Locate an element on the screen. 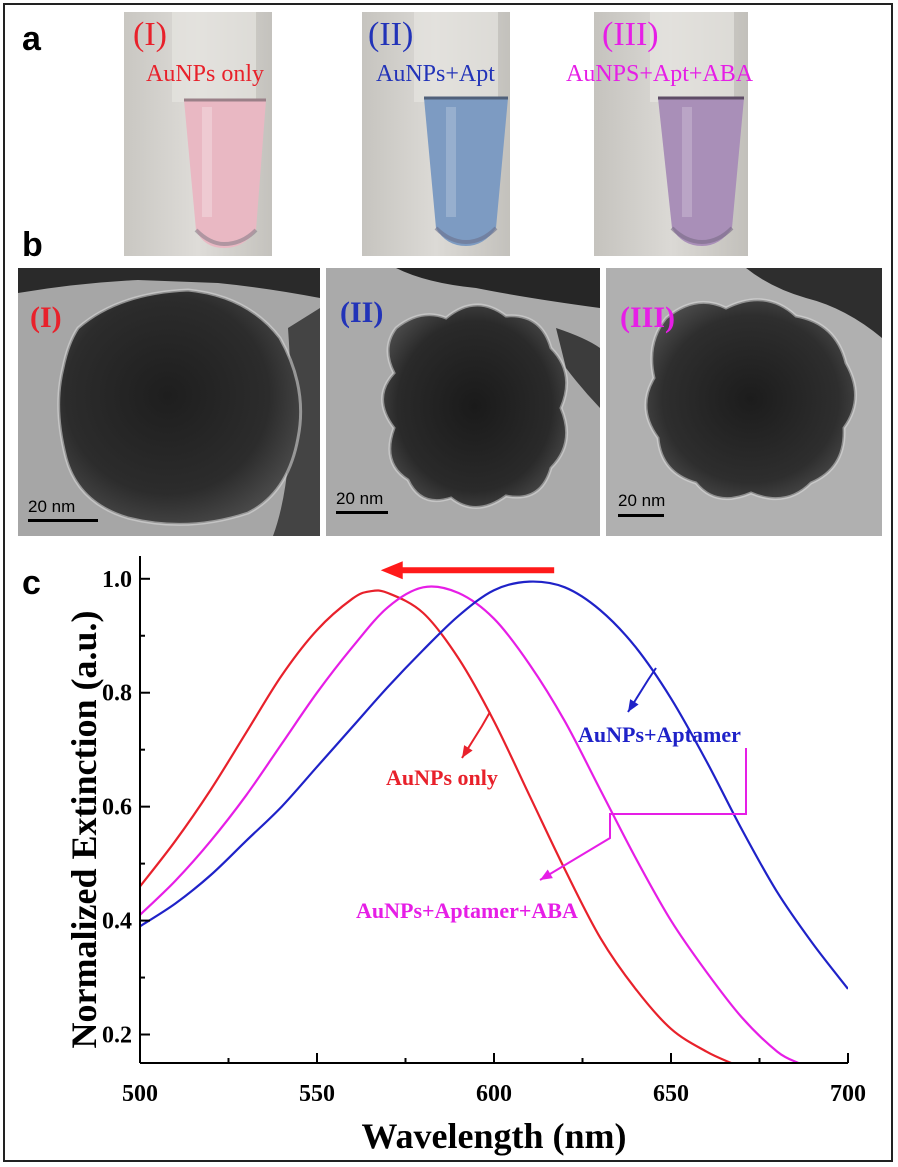  annotation-arrow-aba-head is located at coordinates (546, 874).